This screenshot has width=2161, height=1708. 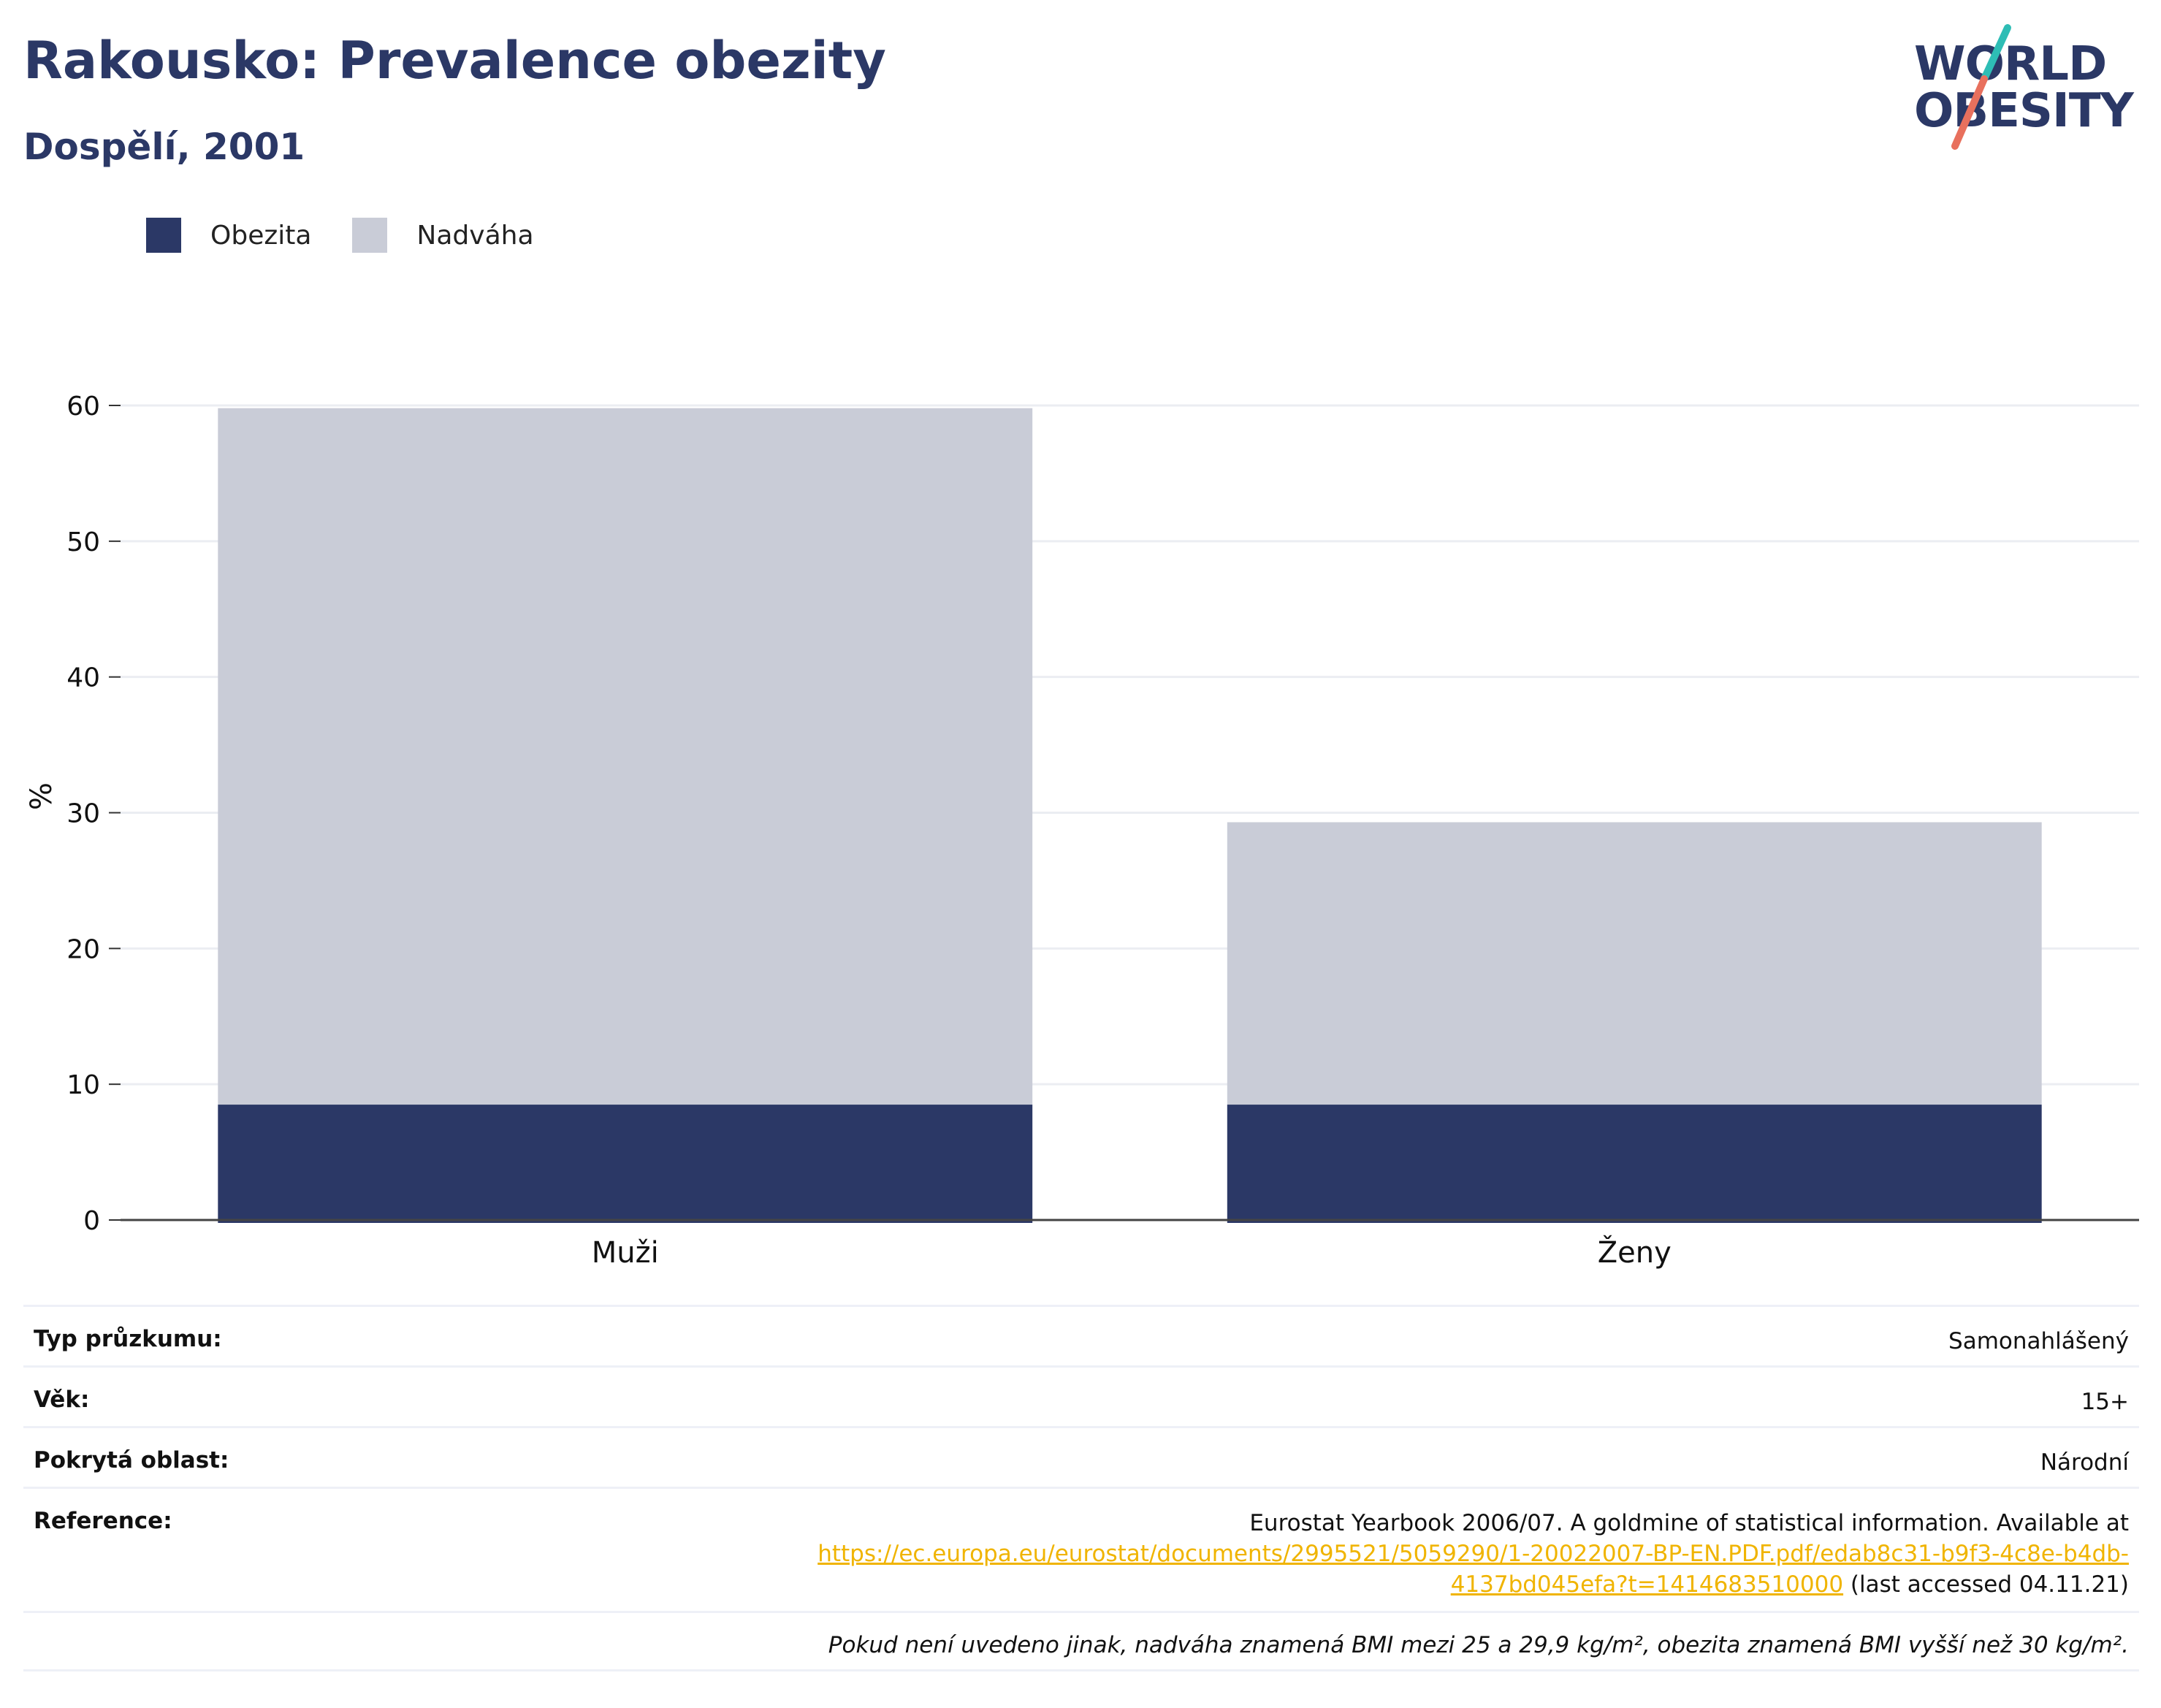 What do you see at coordinates (475, 235) in the screenshot?
I see `legend-label-overweight: Nadváha` at bounding box center [475, 235].